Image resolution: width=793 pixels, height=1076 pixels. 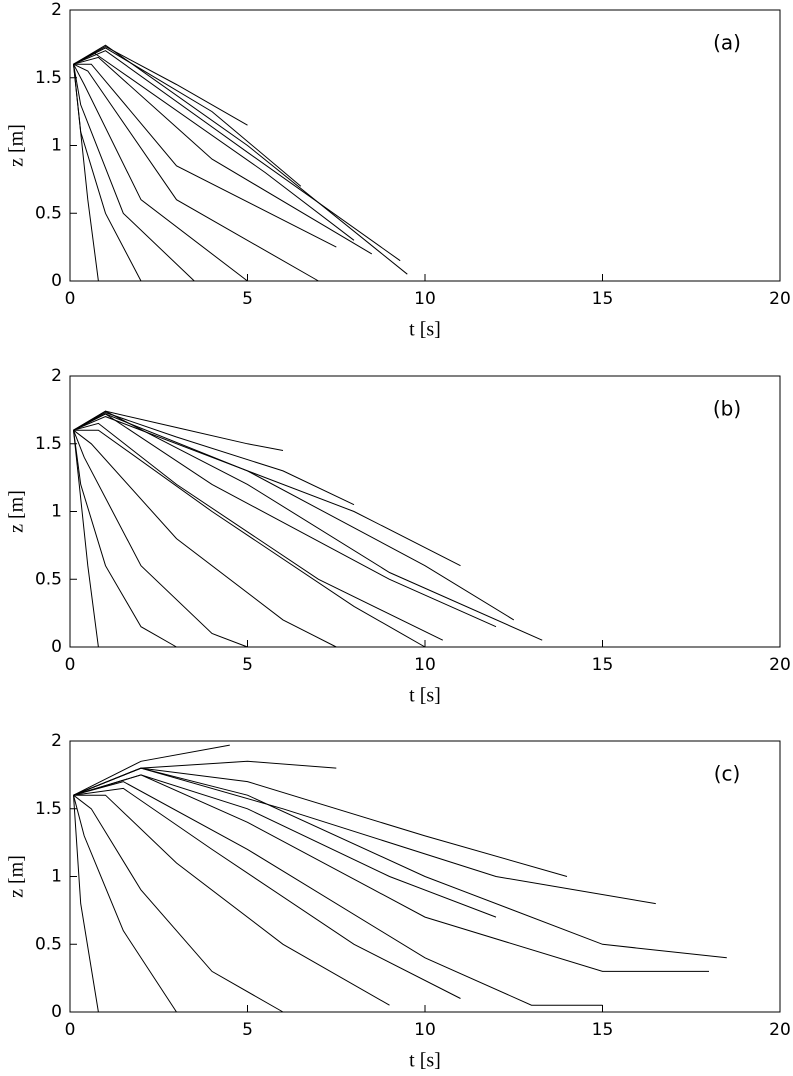 I want to click on panel-label: (a), so click(x=727, y=43).